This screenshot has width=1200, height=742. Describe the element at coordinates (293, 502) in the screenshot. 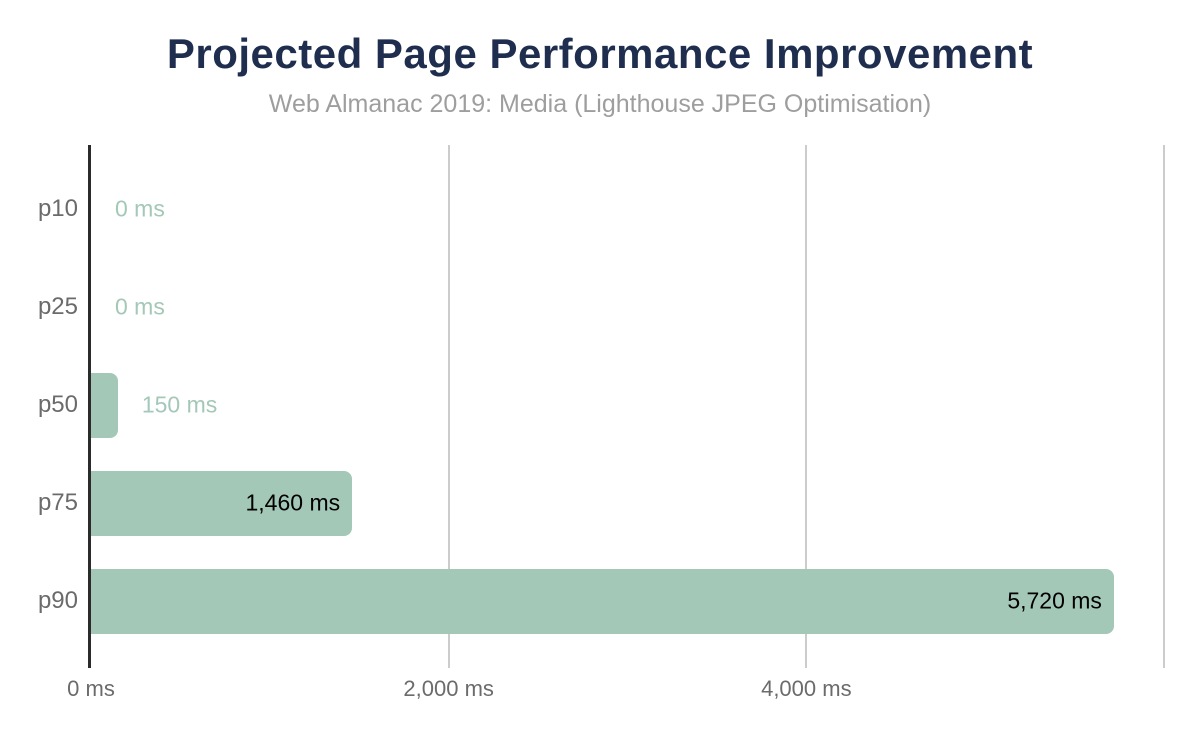

I see `bar-value-label: 1,460 ms` at that location.